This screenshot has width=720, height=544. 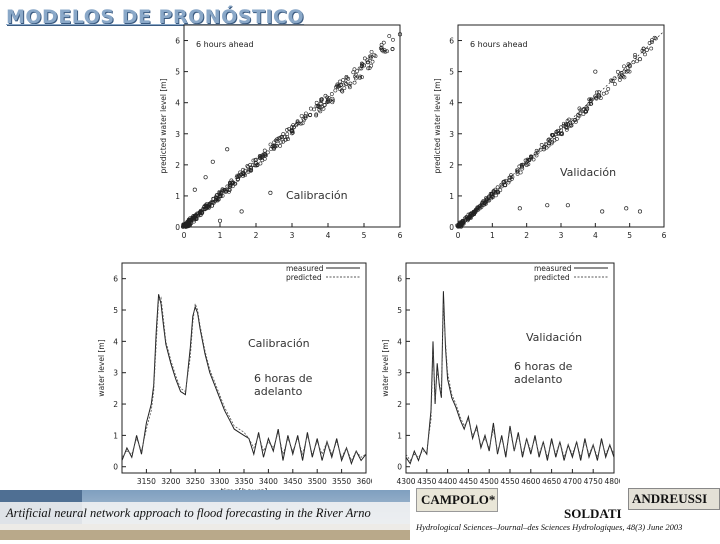 I want to click on y-tick-label: 1, so click(x=451, y=196).